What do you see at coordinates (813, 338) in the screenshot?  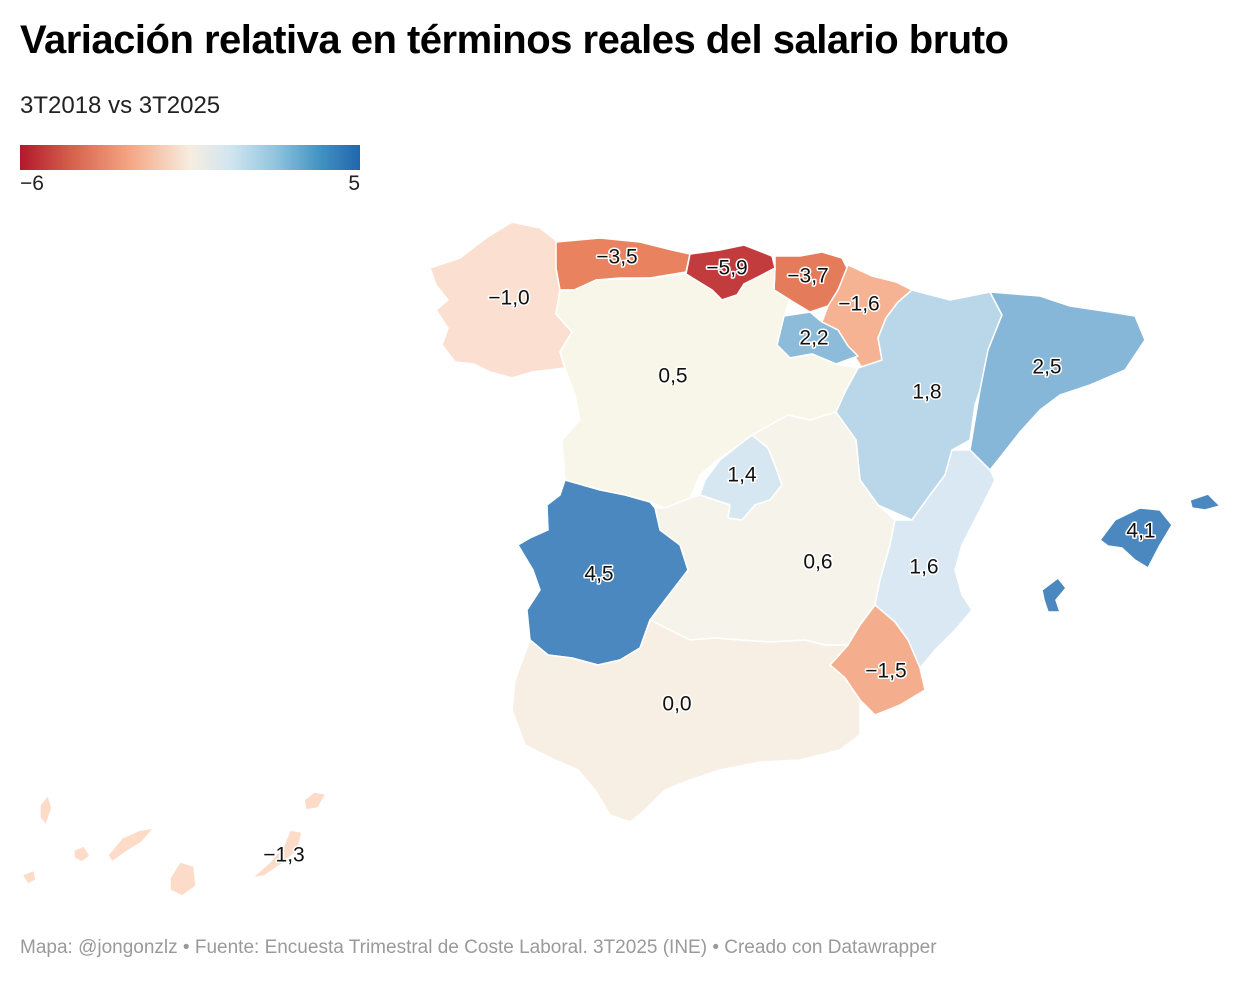 I see `label-la-rioja: 2,2` at bounding box center [813, 338].